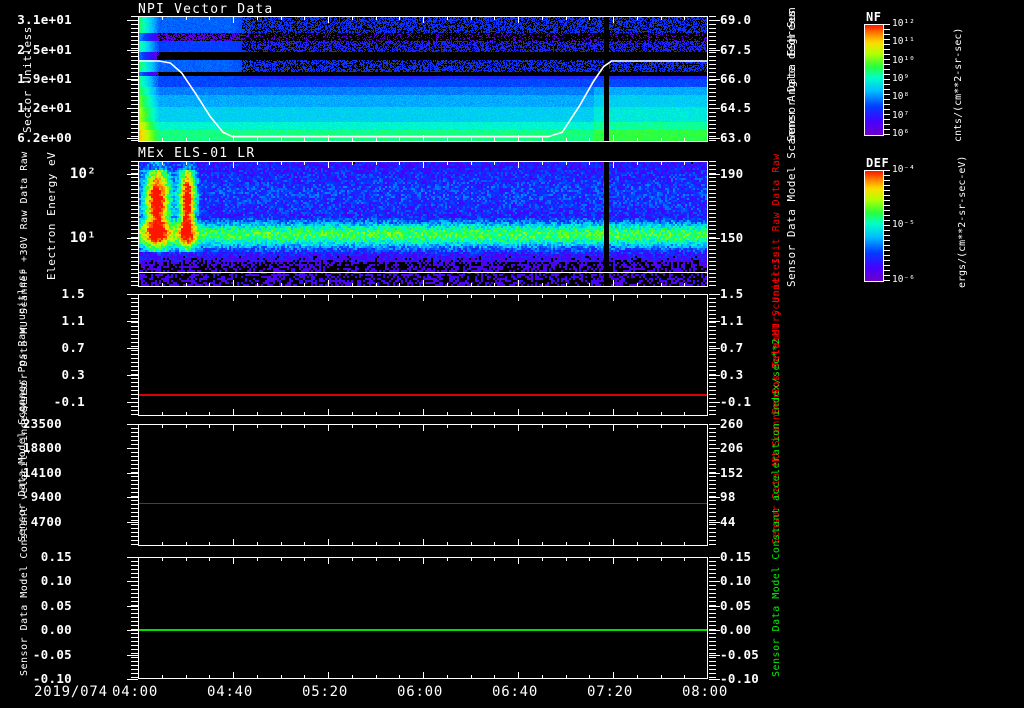  Describe the element at coordinates (134, 355) in the screenshot. I see `mu30v-left-minor-ticks` at that location.